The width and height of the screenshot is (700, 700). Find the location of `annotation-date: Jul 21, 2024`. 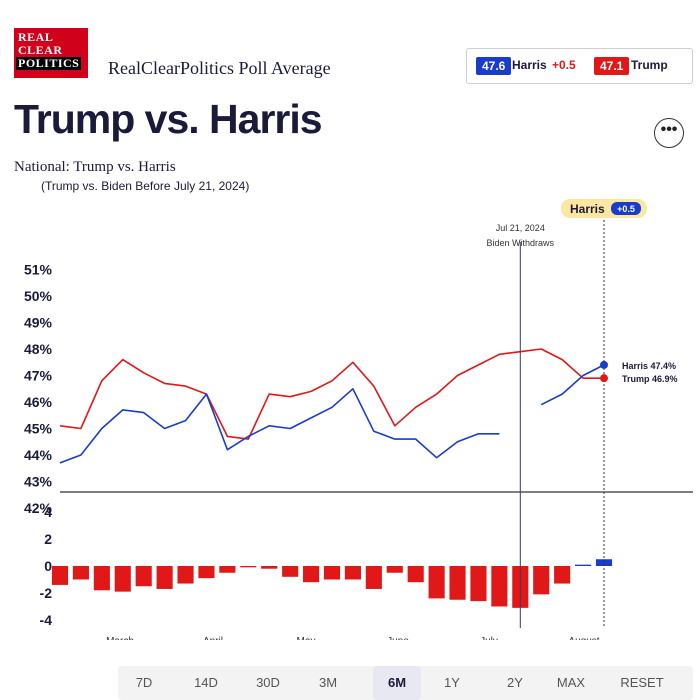

annotation-date: Jul 21, 2024 is located at coordinates (520, 228).